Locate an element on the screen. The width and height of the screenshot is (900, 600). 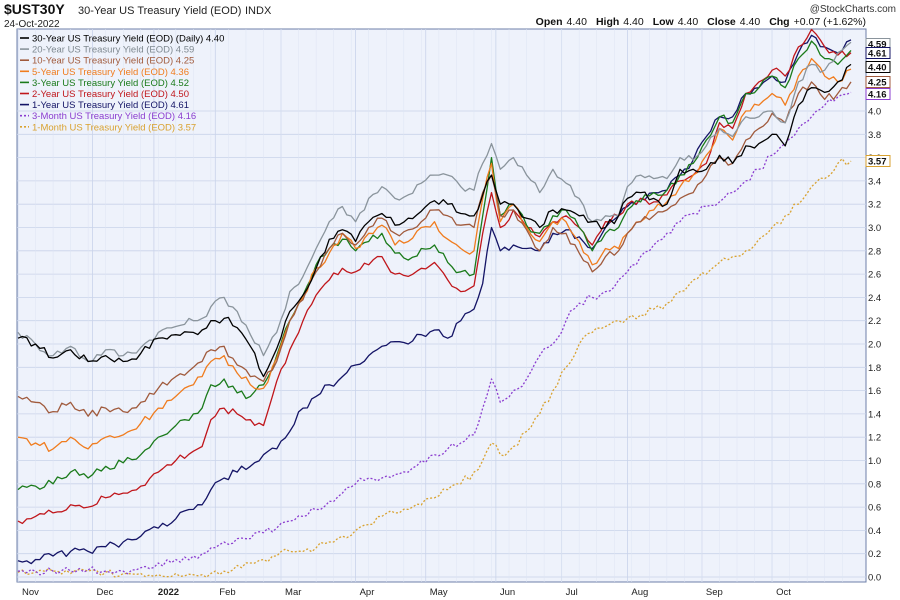
y-tick-label: 1.6 is located at coordinates (874, 391).